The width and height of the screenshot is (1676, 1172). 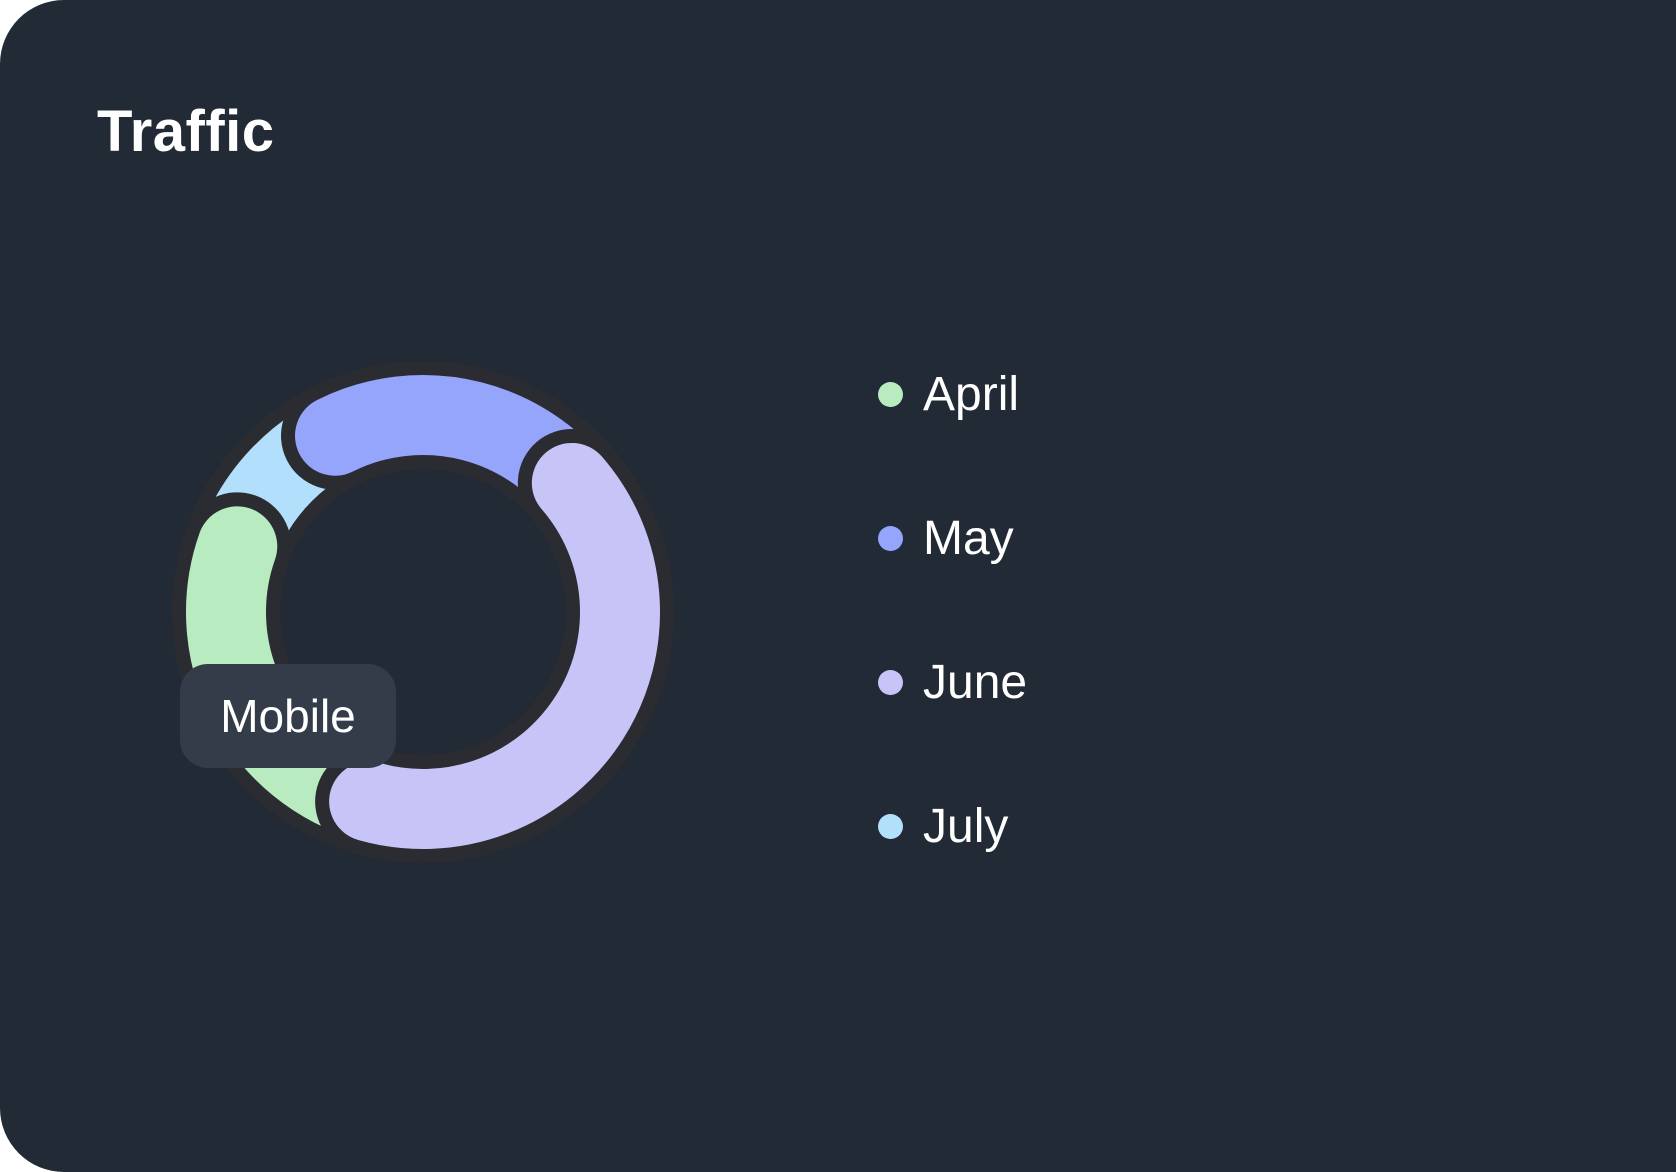 I want to click on legend-item-june: June, so click(x=952, y=682).